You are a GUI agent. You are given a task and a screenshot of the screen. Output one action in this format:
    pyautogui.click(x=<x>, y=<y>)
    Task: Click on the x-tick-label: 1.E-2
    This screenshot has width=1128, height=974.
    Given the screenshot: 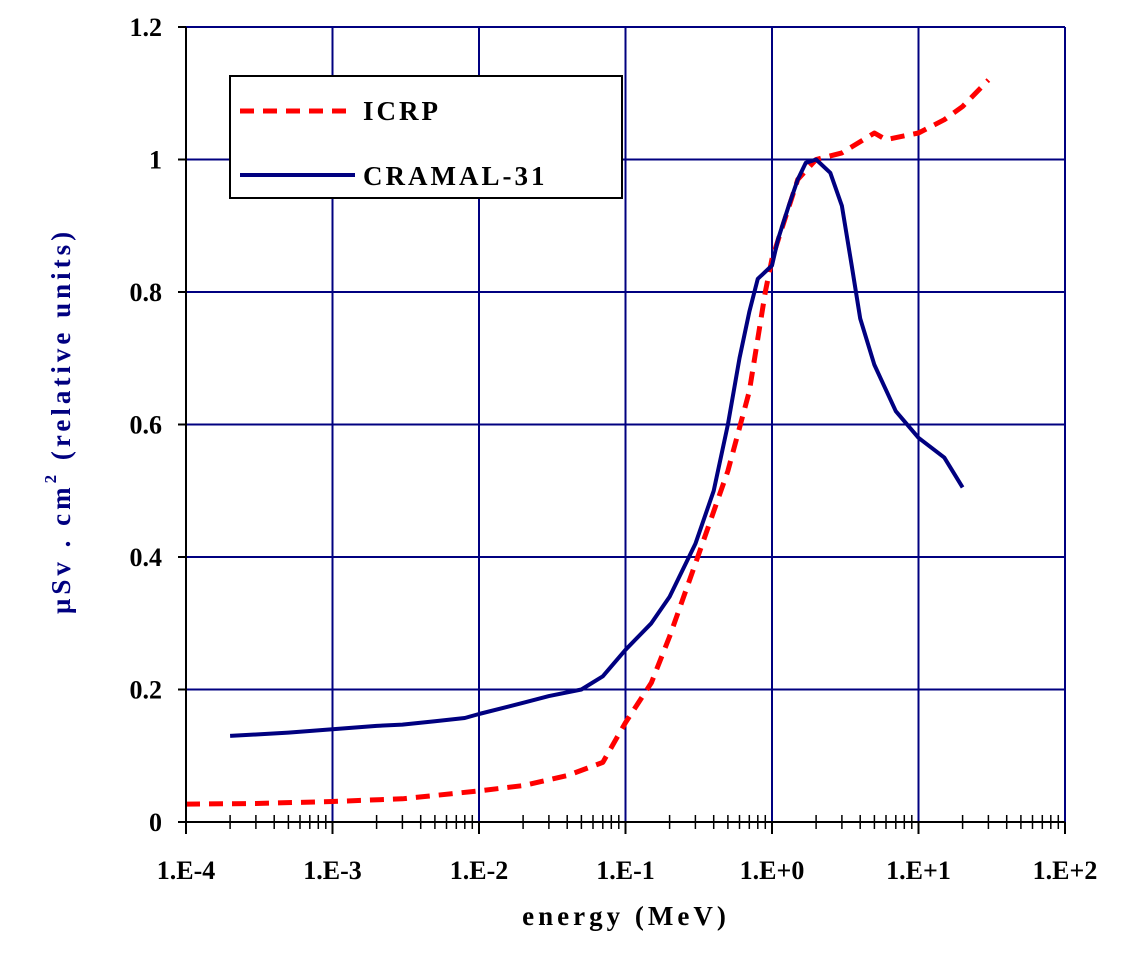 What is the action you would take?
    pyautogui.click(x=479, y=870)
    